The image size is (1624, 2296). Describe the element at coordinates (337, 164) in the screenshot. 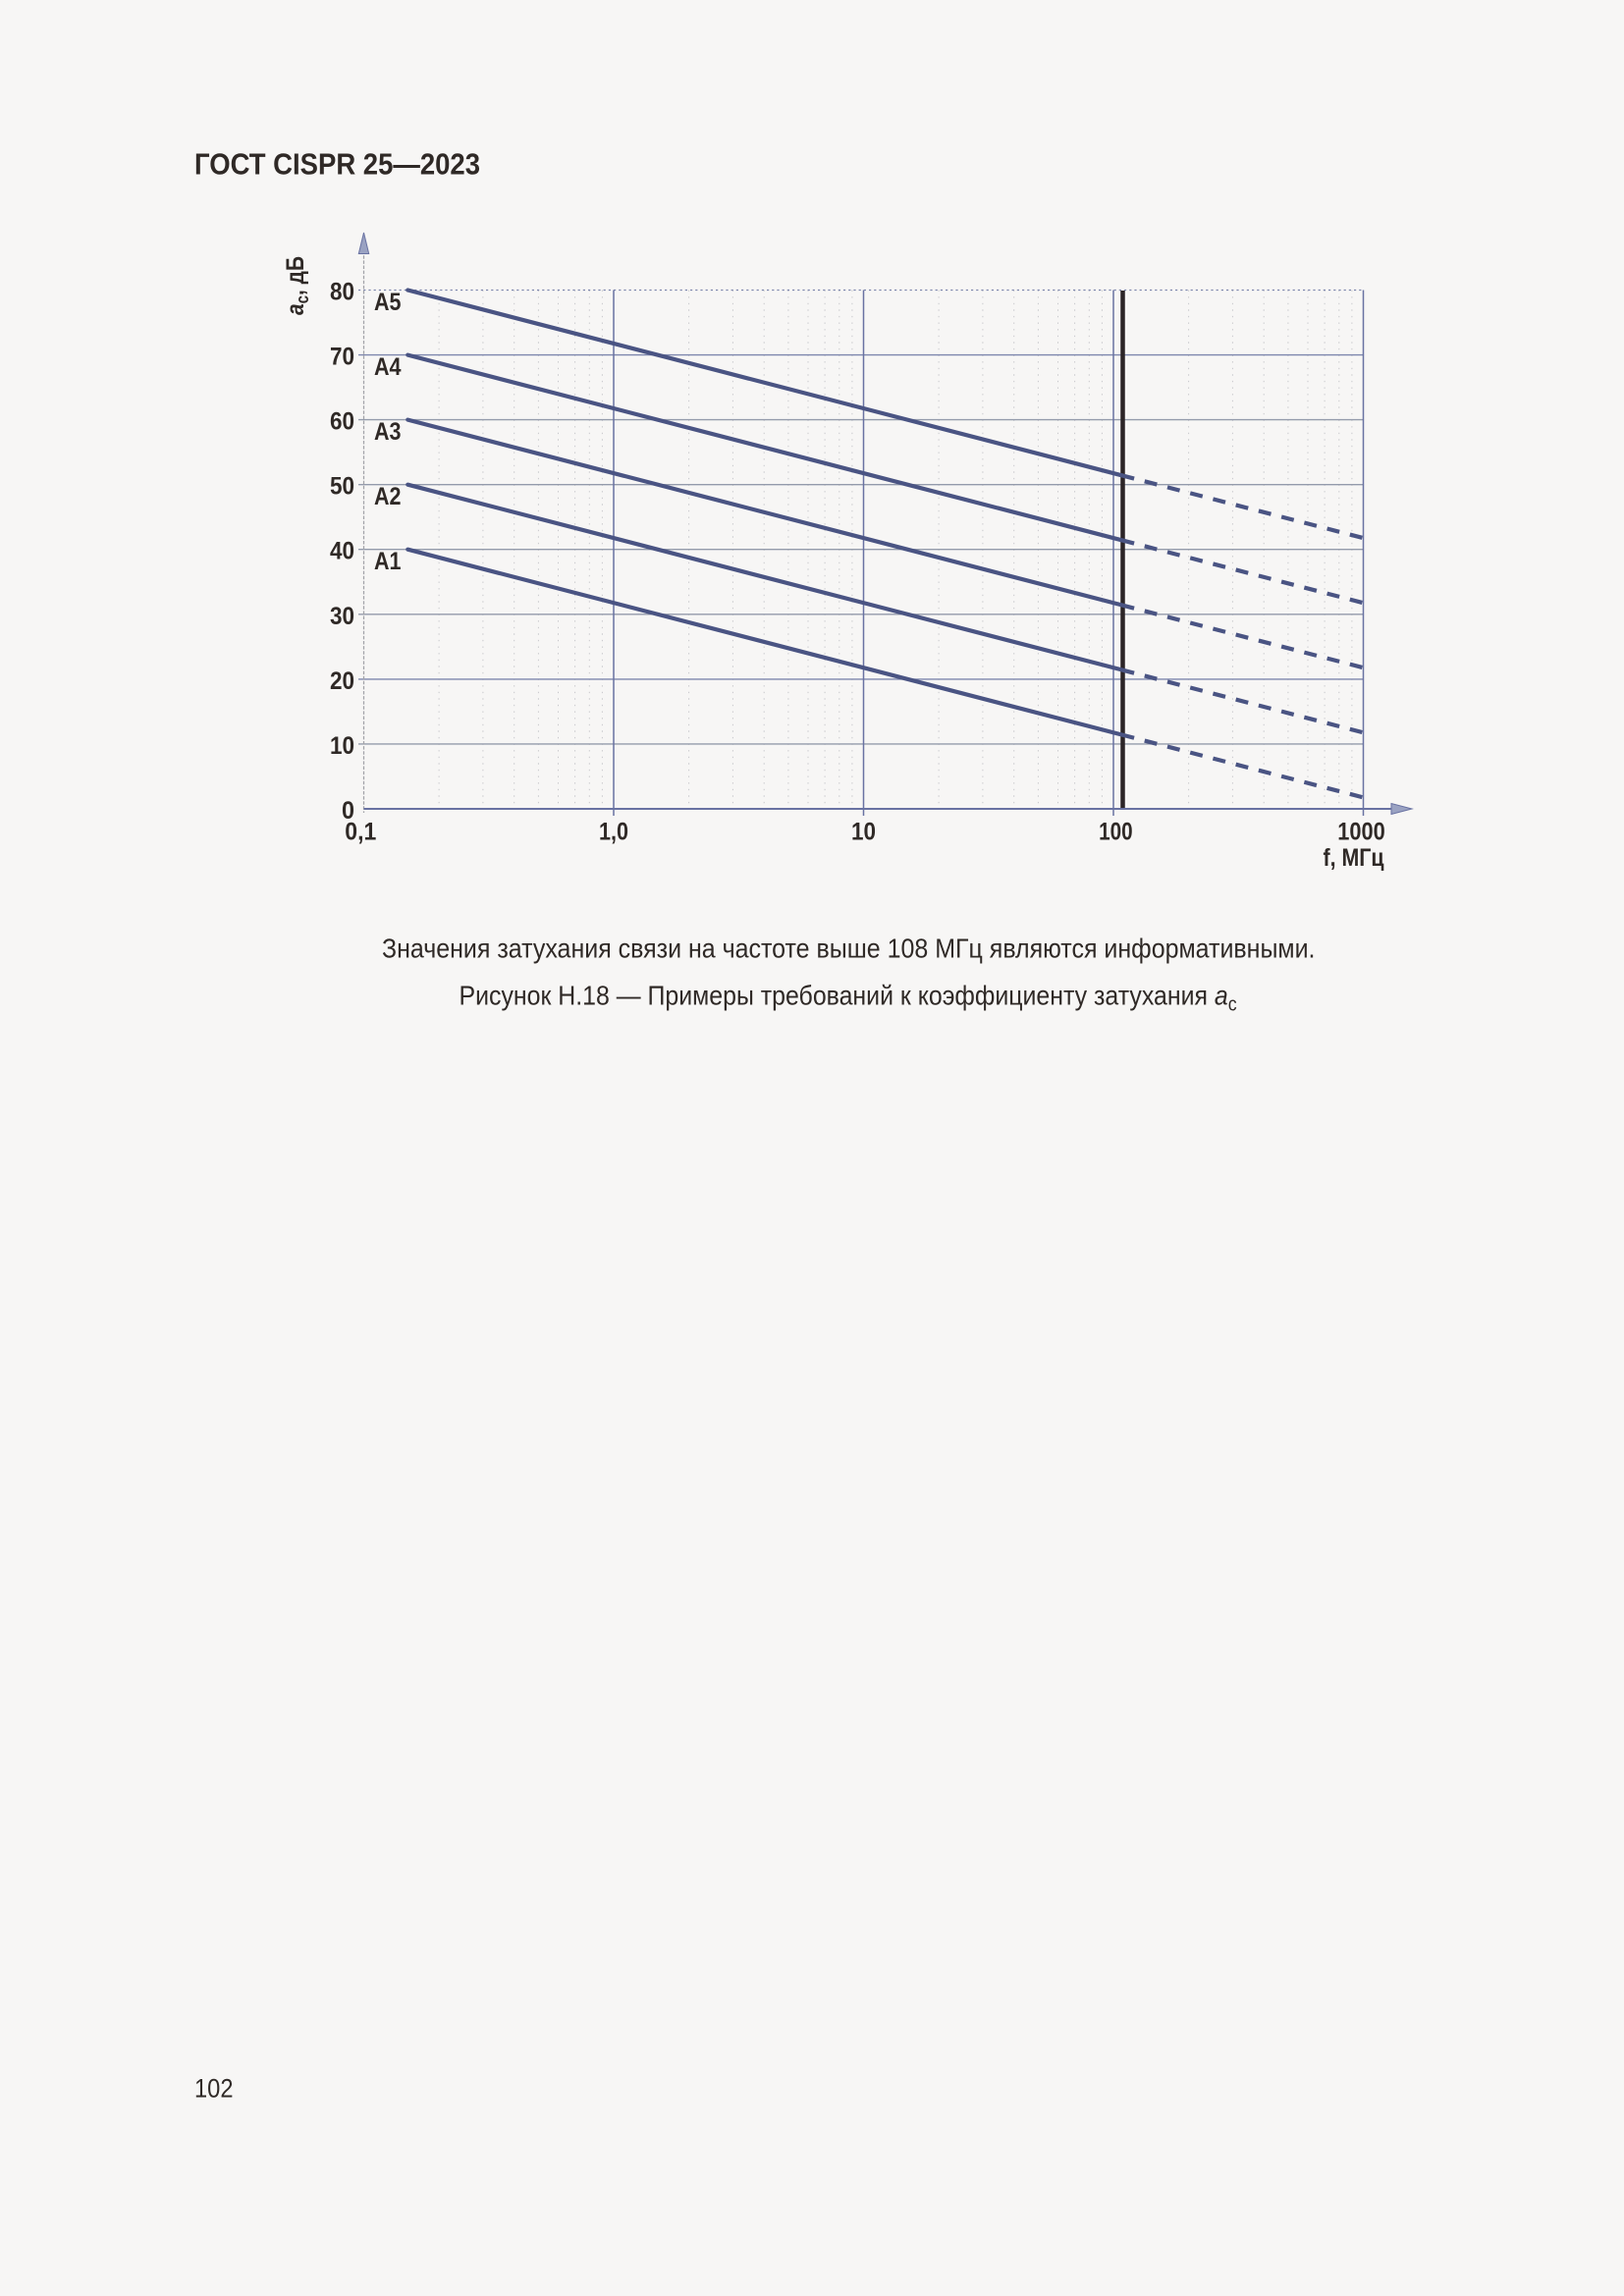

I see `svg-text: ГОСТ CISPR 25—2023` at that location.